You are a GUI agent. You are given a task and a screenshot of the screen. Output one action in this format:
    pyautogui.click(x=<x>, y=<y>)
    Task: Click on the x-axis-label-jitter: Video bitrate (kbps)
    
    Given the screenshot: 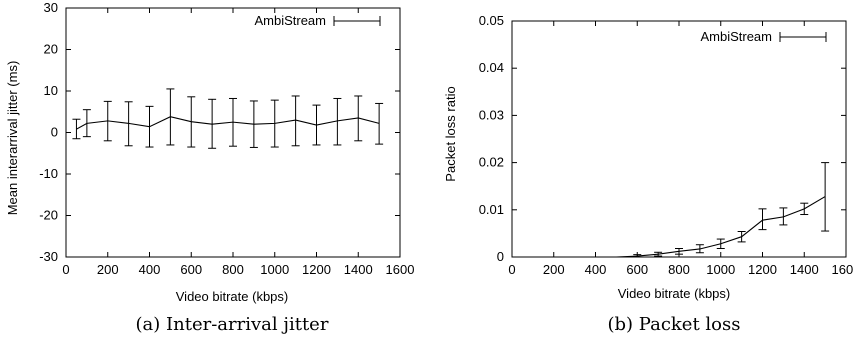 What is the action you would take?
    pyautogui.click(x=232, y=296)
    